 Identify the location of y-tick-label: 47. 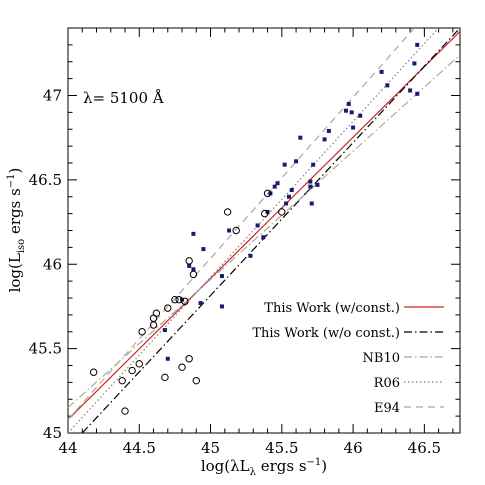
(52, 96).